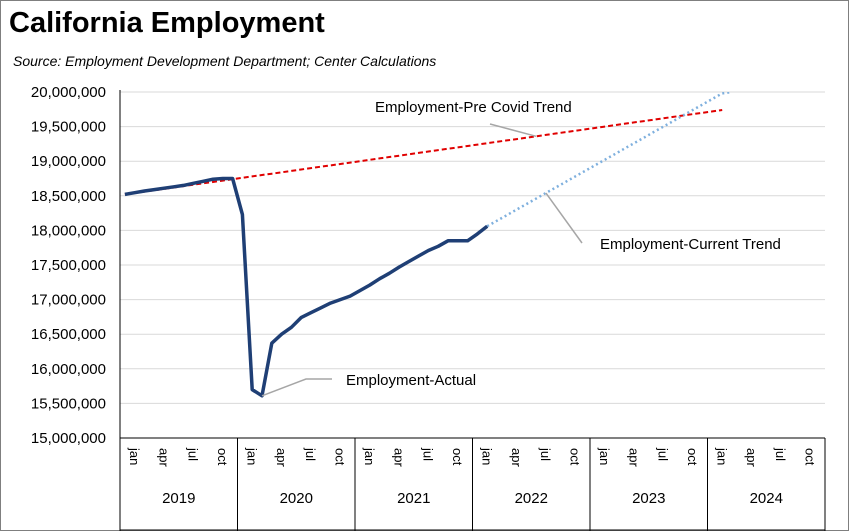  Describe the element at coordinates (296, 498) in the screenshot. I see `year-label: 2020` at that location.